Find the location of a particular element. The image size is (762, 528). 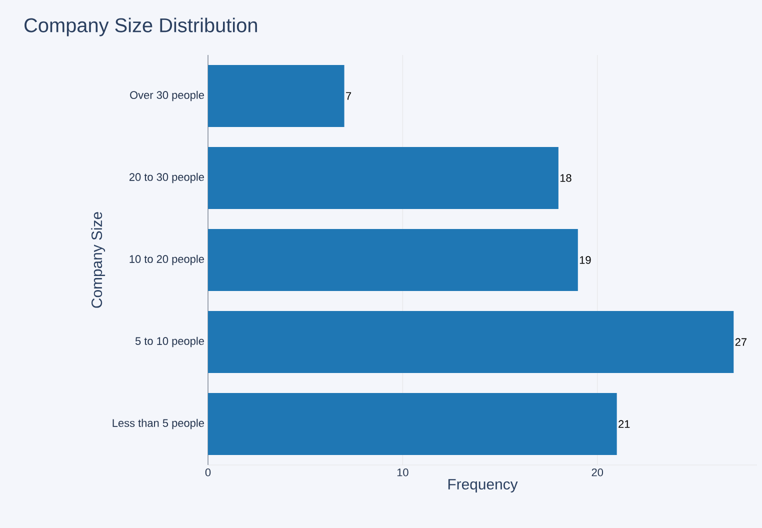

y-tick-label: Less than 5 people is located at coordinates (158, 424).